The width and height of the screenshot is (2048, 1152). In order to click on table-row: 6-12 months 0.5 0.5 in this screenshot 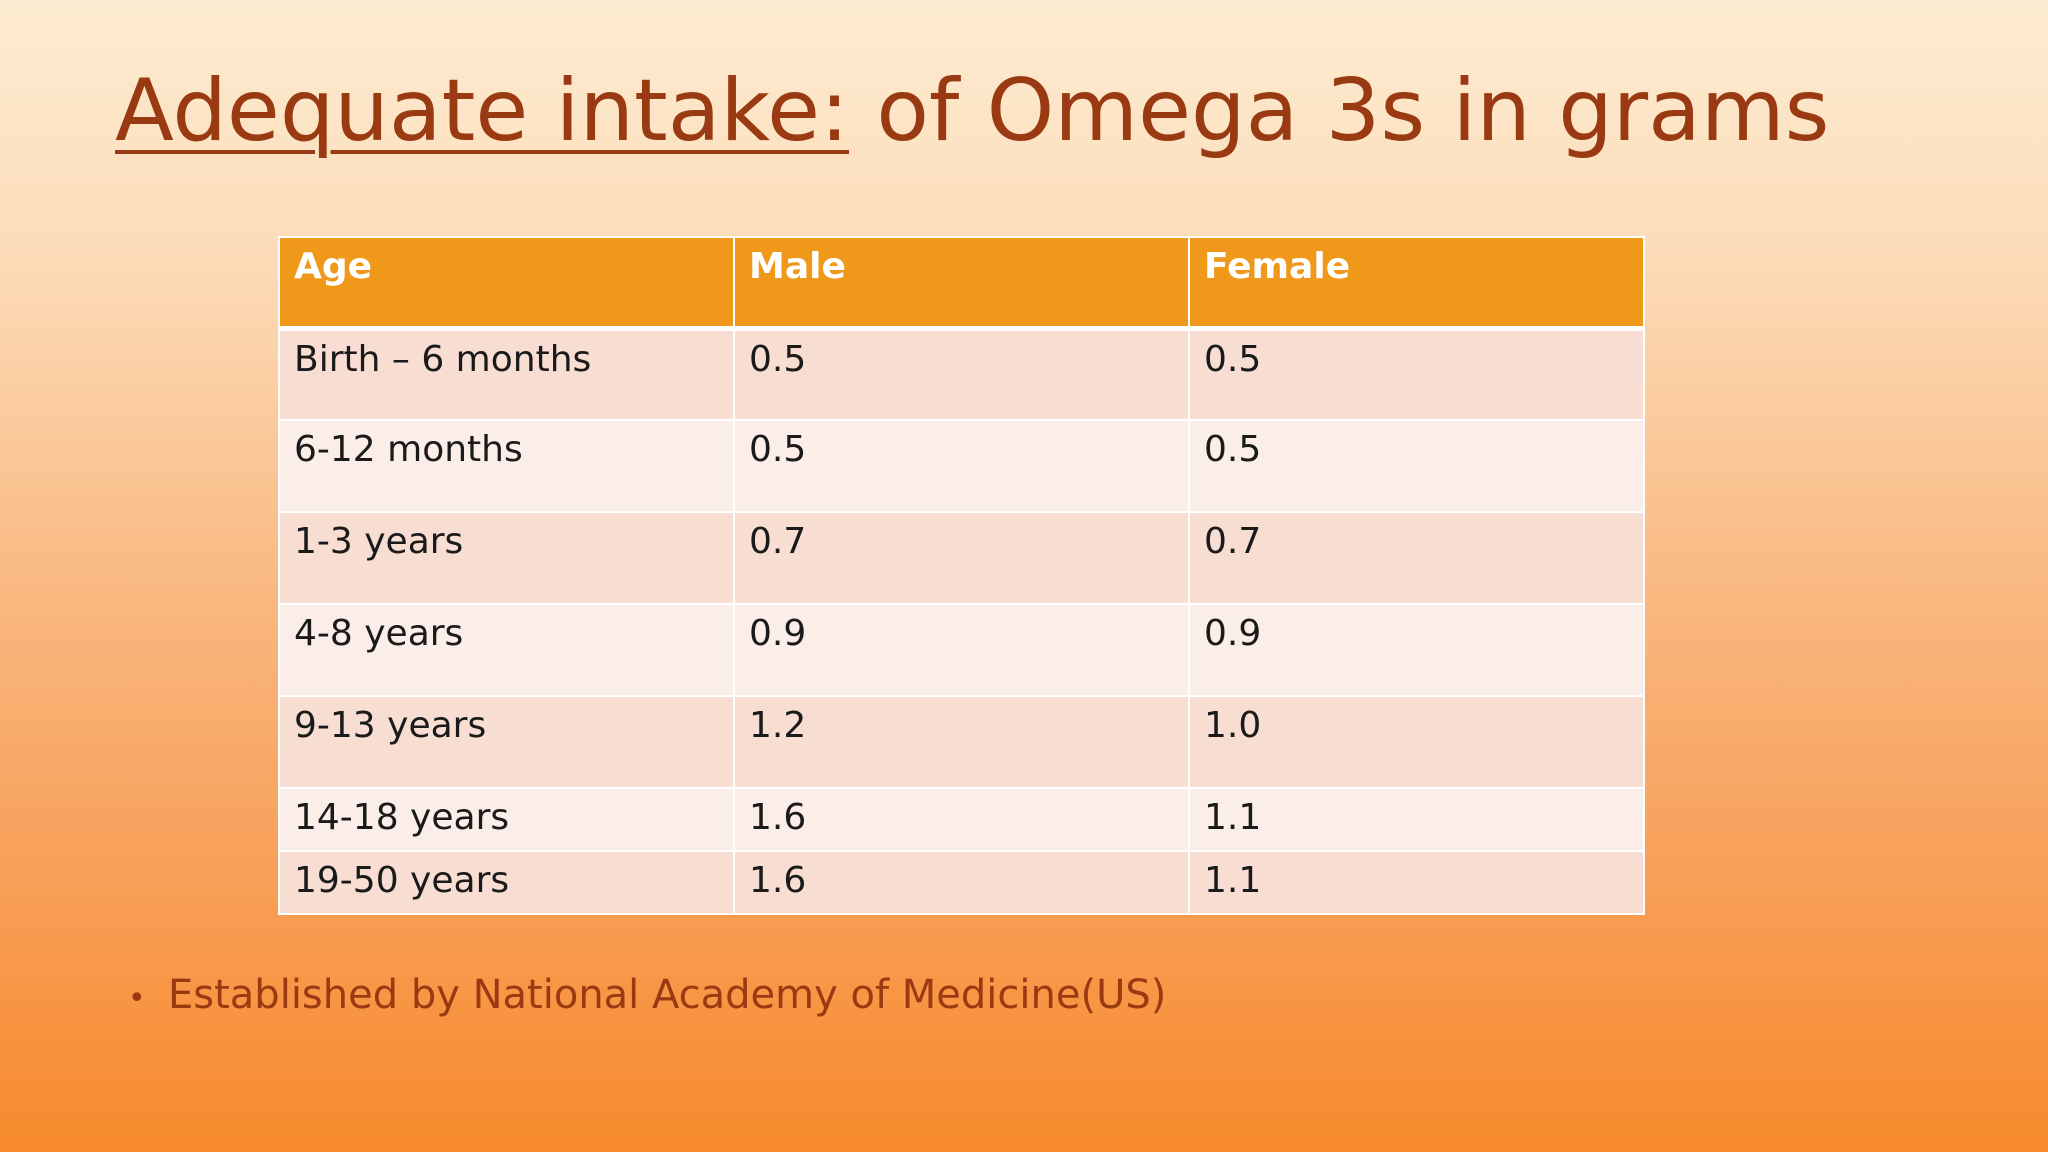, I will do `click(961, 466)`.